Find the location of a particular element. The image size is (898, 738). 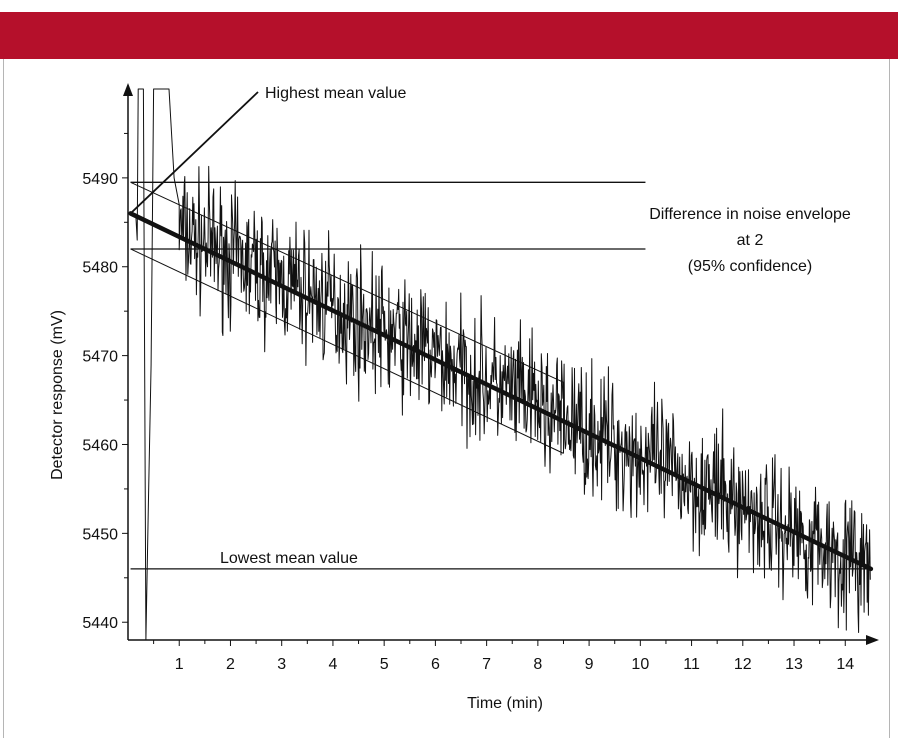

difference-label-line-3: (95% confidence) is located at coordinates (750, 266).